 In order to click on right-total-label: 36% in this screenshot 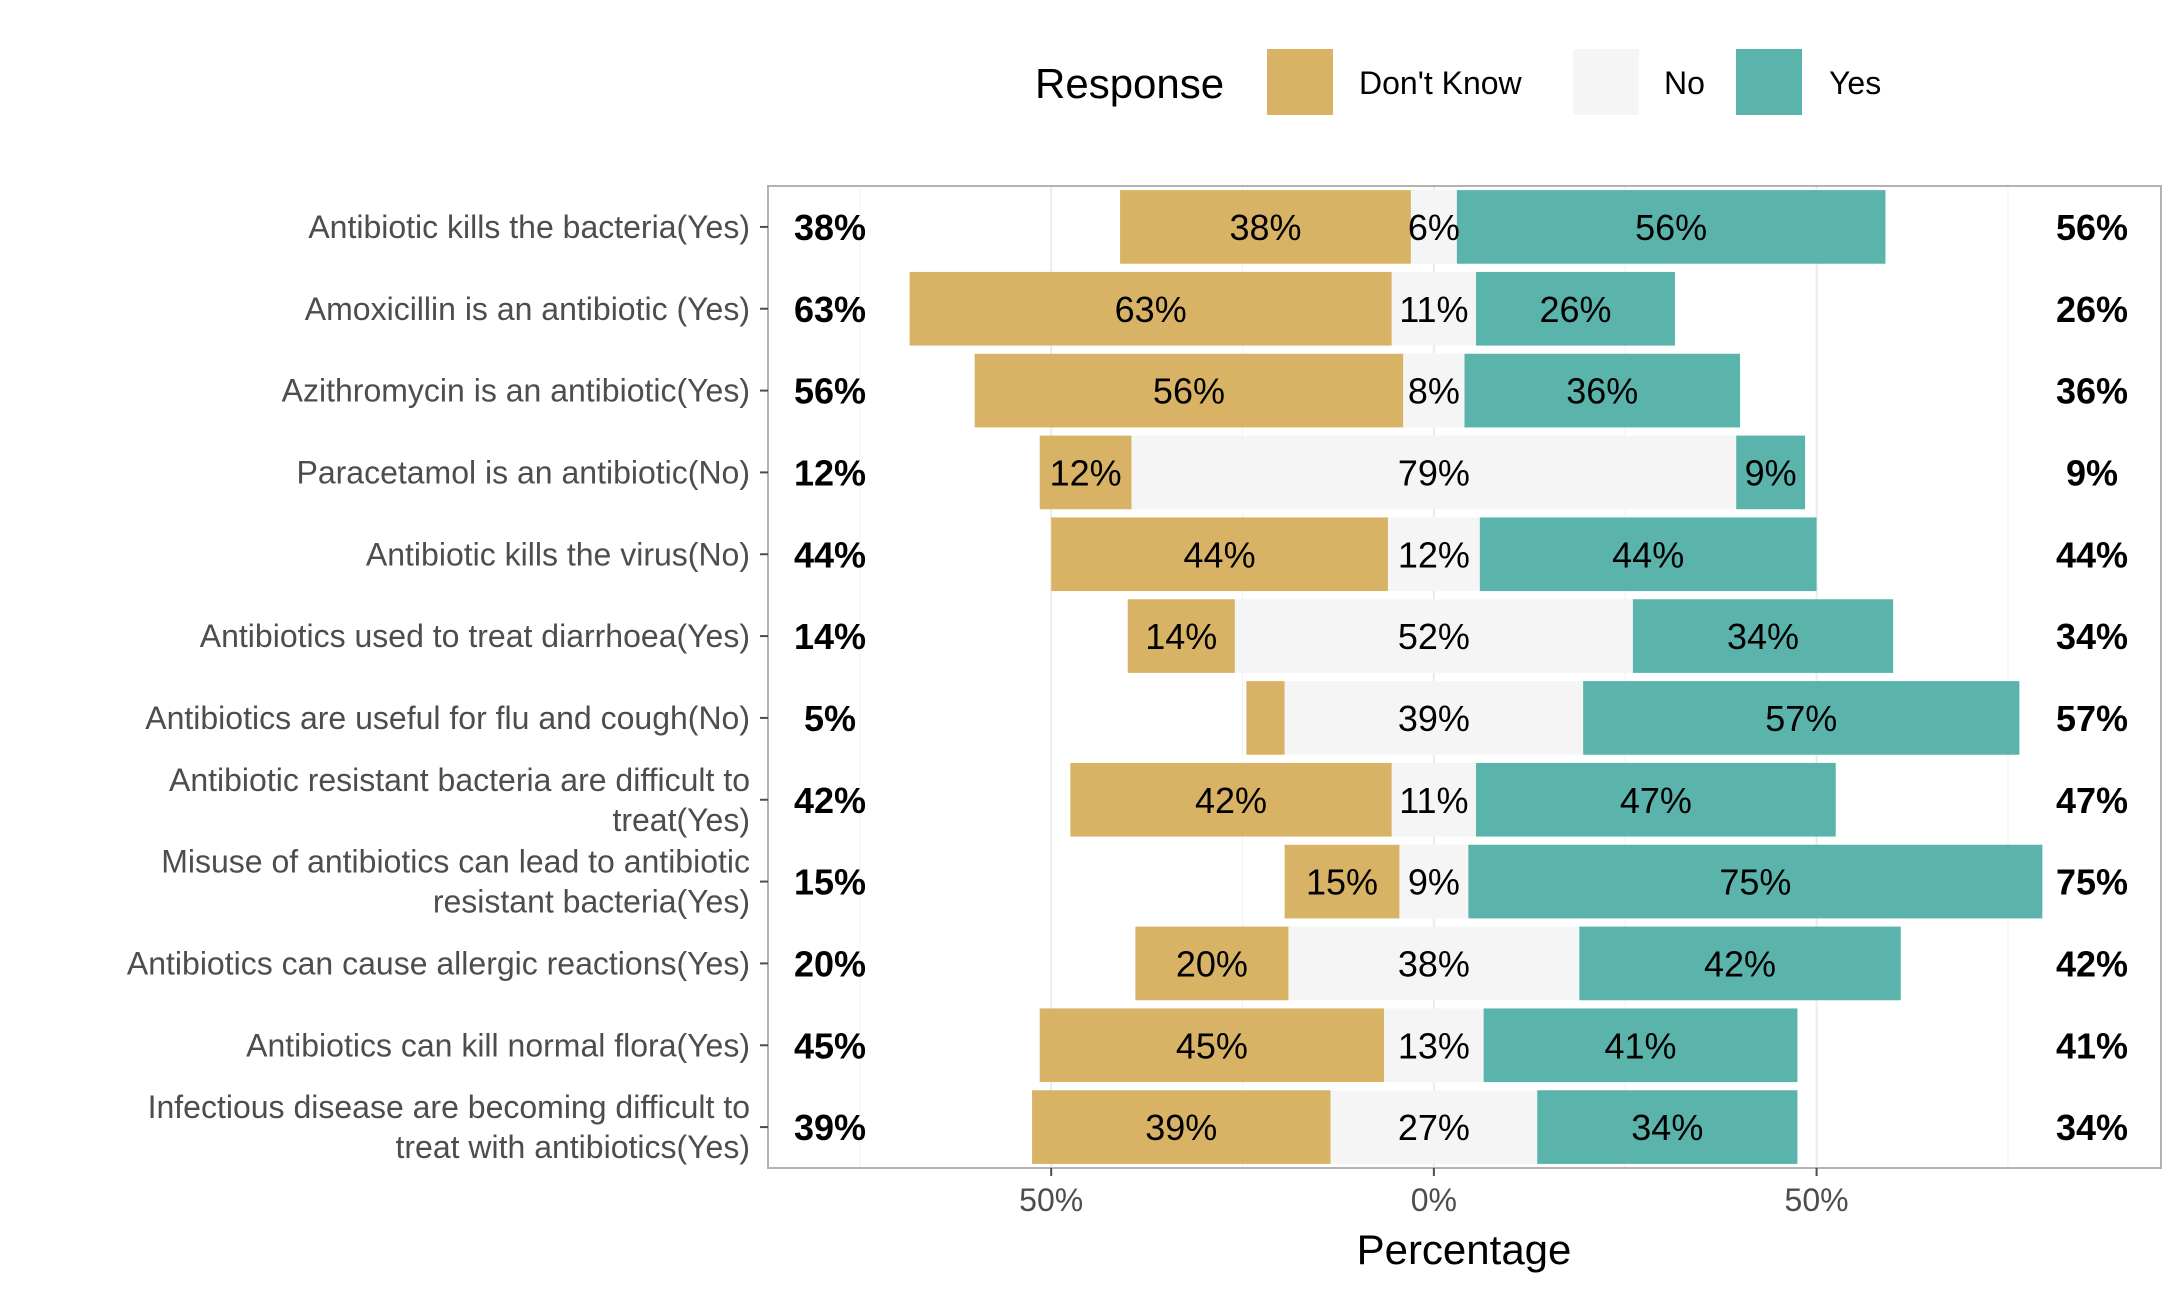, I will do `click(2092, 391)`.